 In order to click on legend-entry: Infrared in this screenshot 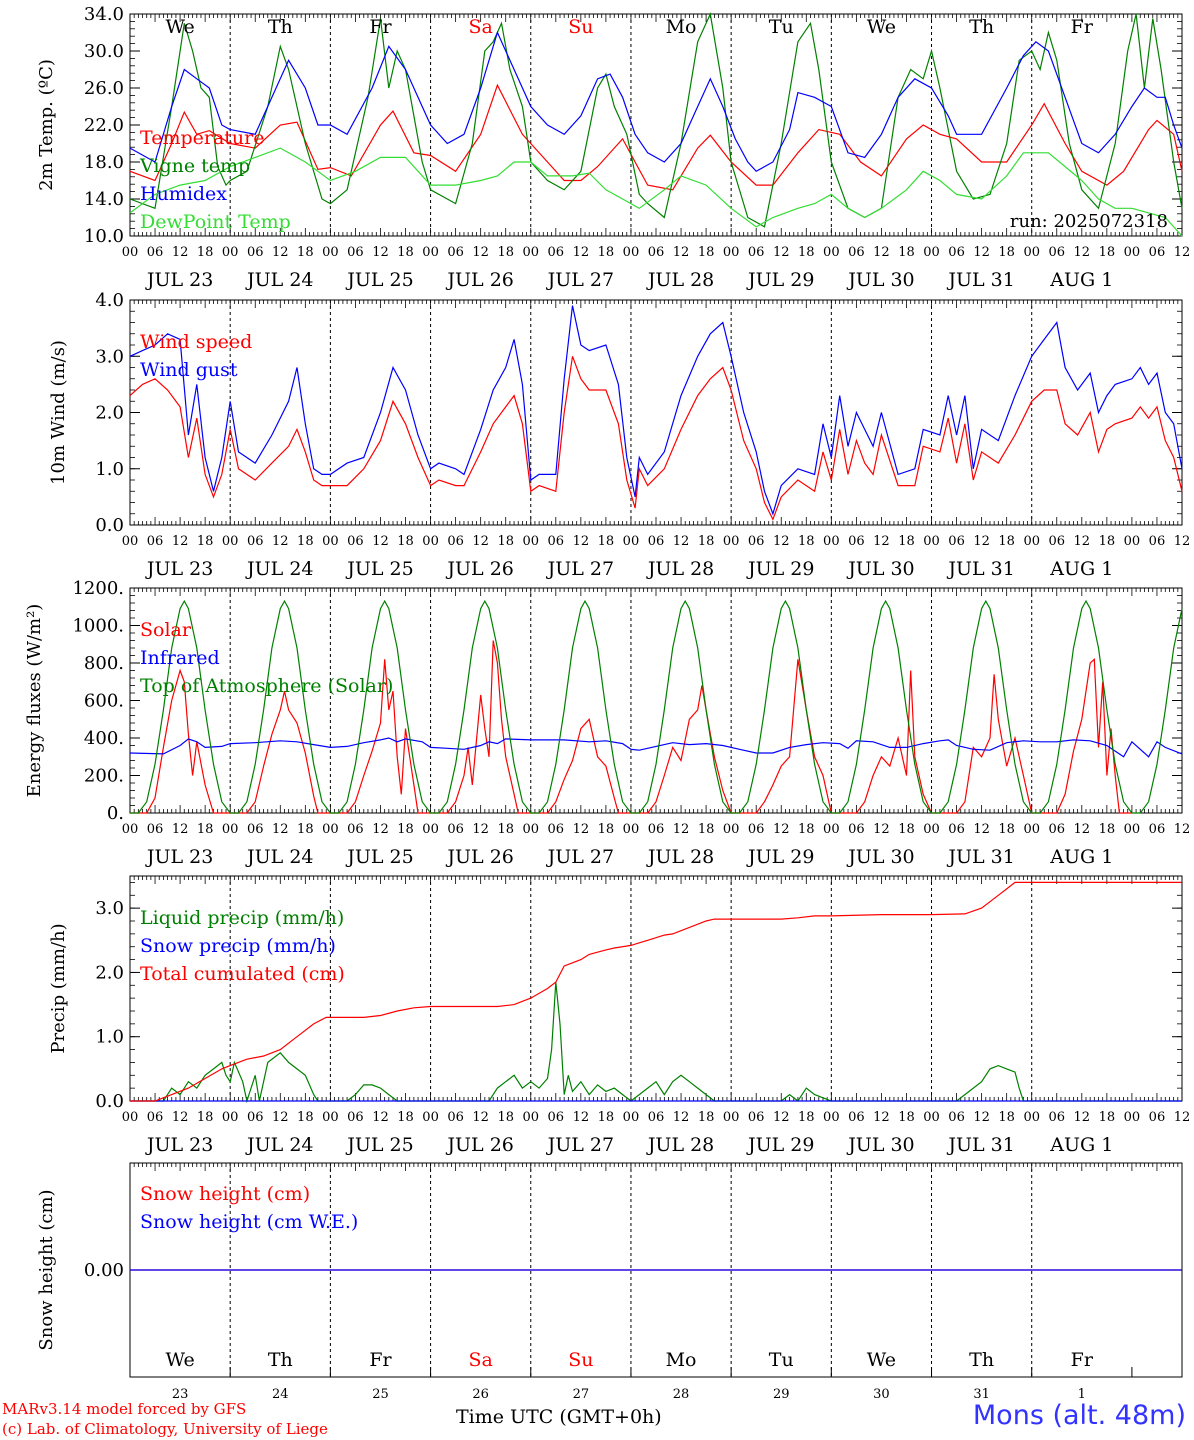, I will do `click(180, 658)`.